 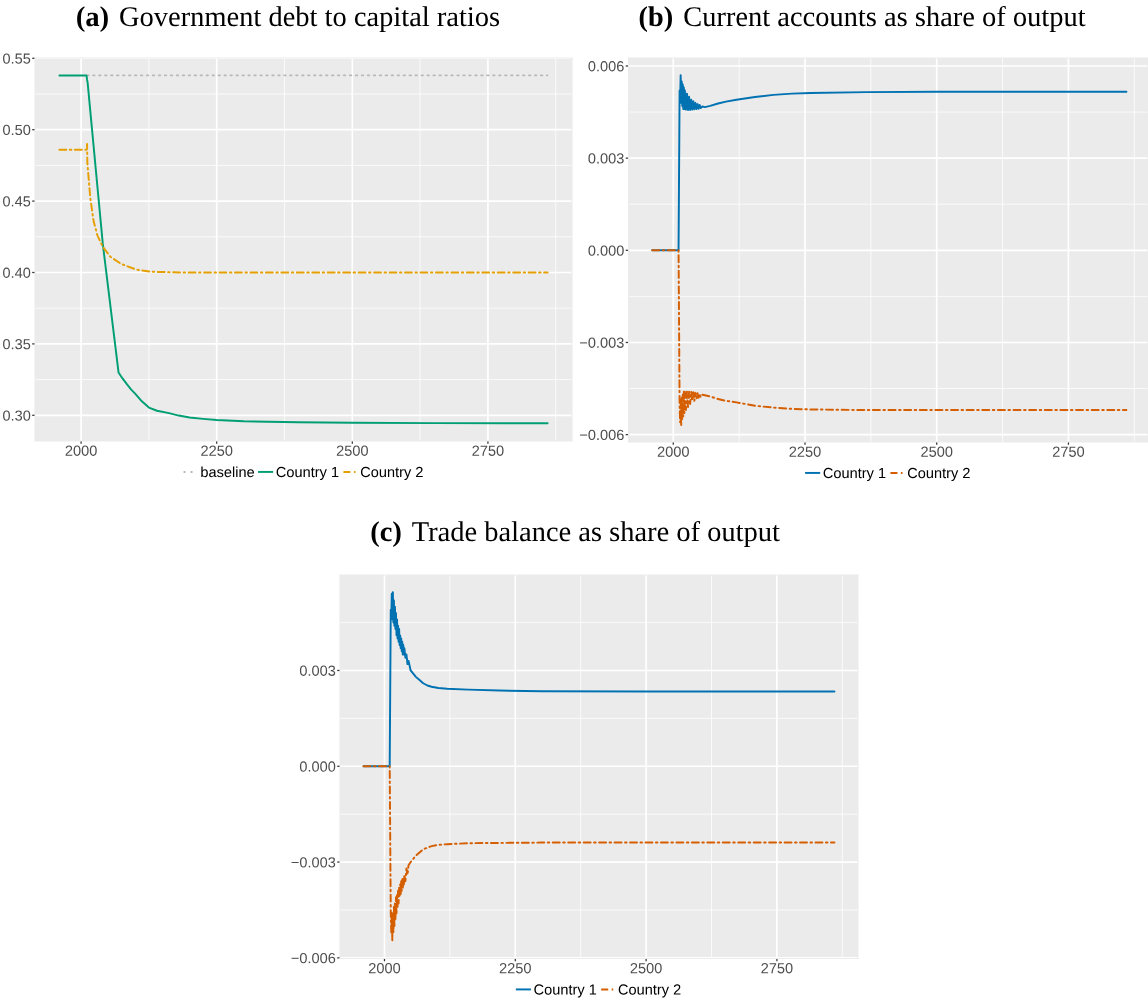 What do you see at coordinates (606, 66) in the screenshot?
I see `y-tick-label: 0.006` at bounding box center [606, 66].